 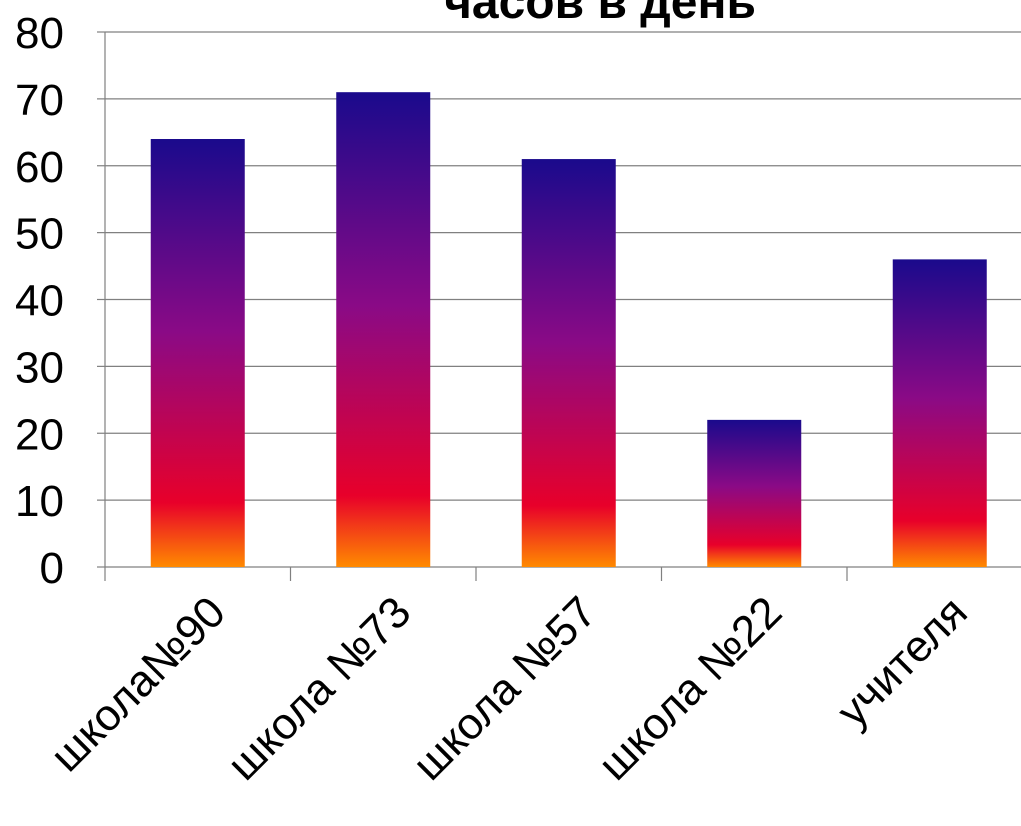 What do you see at coordinates (39, 167) in the screenshot?
I see `y-tick-label: 60` at bounding box center [39, 167].